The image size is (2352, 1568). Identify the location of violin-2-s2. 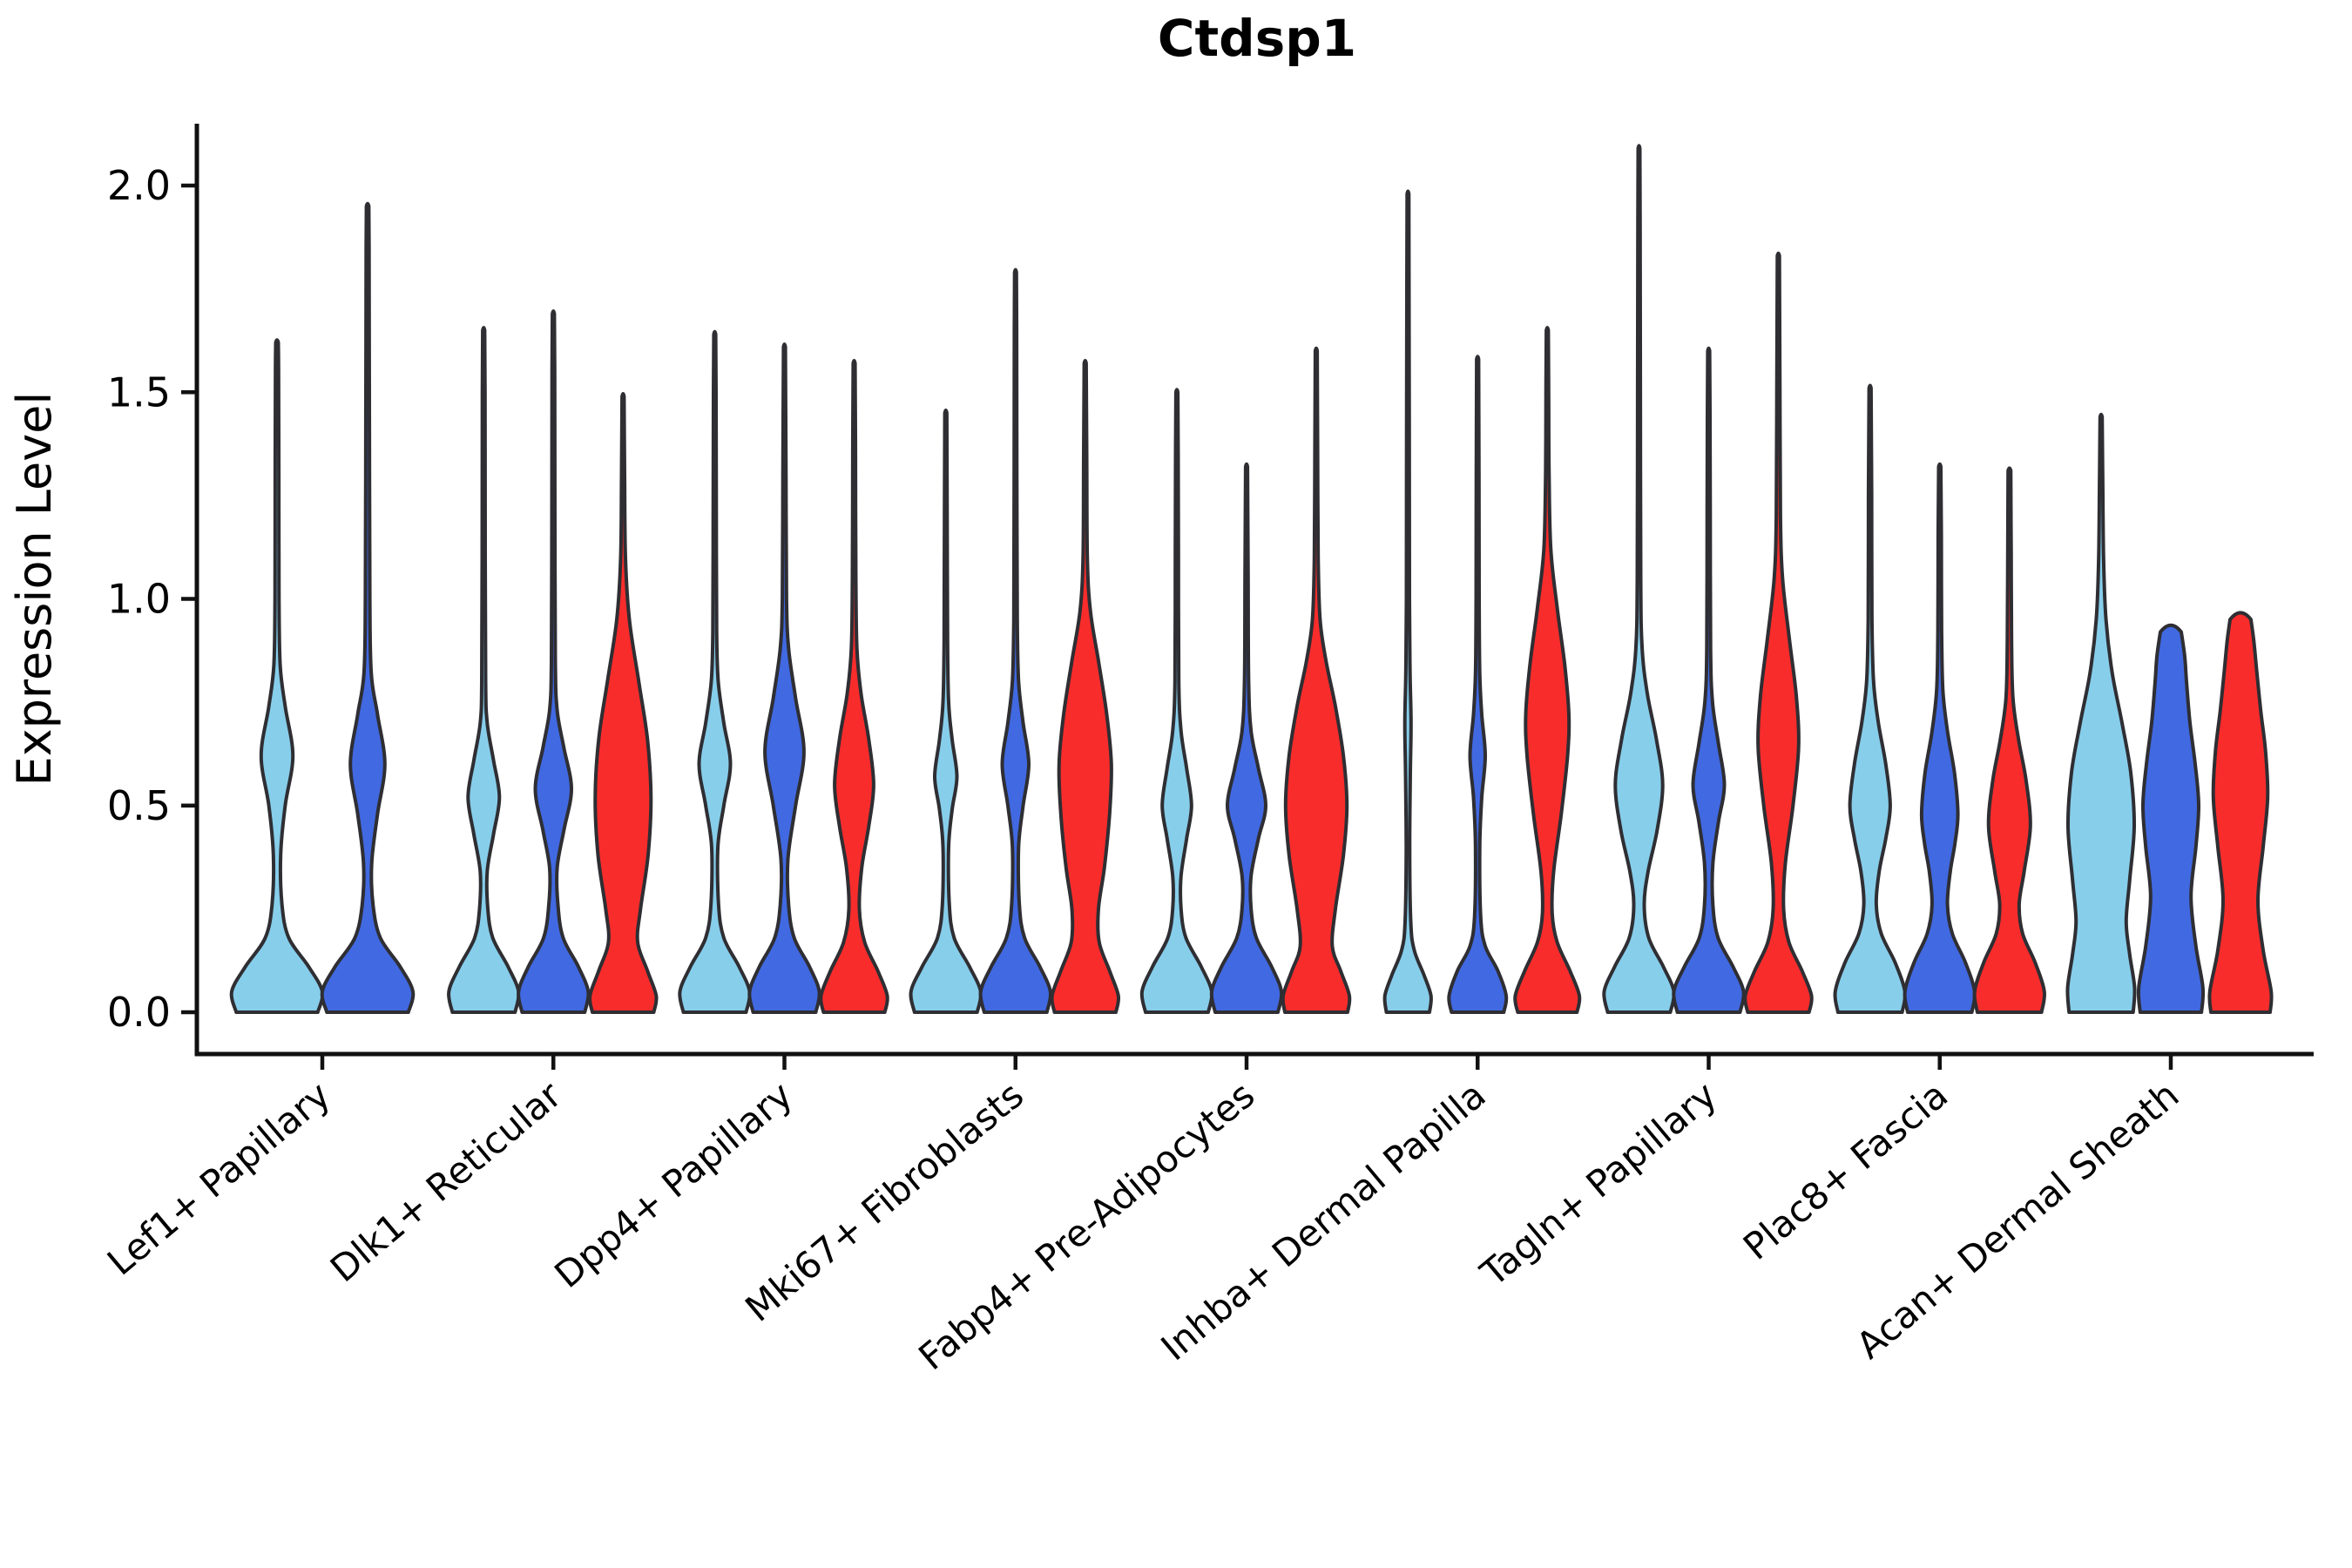
(854, 687).